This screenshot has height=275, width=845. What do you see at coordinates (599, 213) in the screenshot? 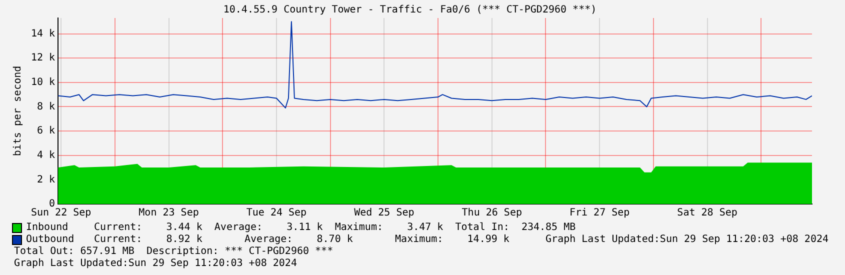
I see `x-tick-label: Fri 27 Sep` at bounding box center [599, 213].